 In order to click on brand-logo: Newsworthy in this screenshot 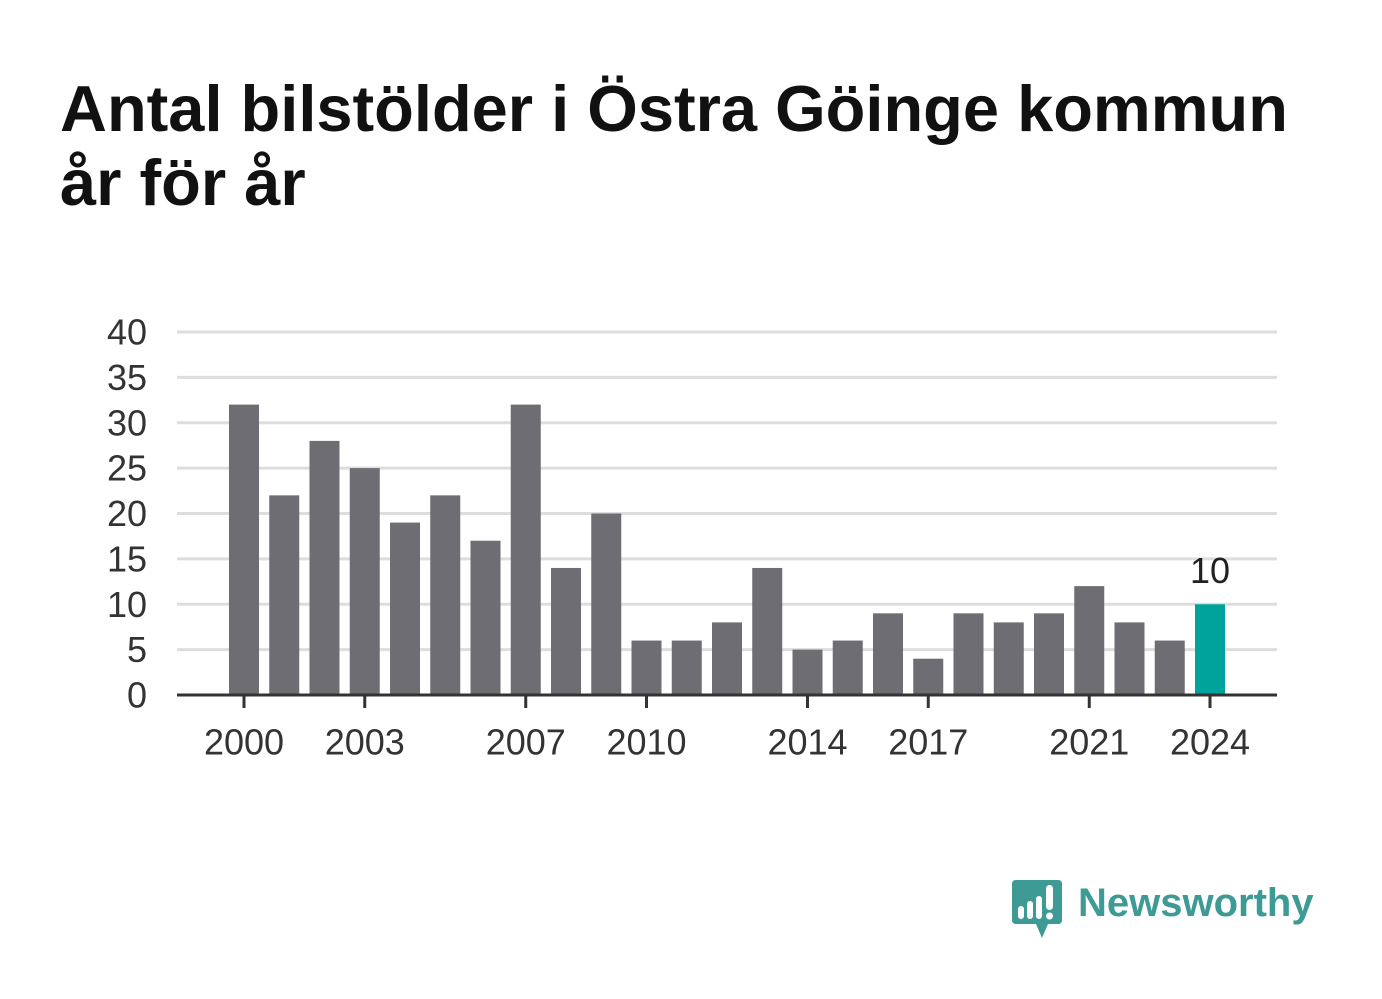, I will do `click(1162, 909)`.